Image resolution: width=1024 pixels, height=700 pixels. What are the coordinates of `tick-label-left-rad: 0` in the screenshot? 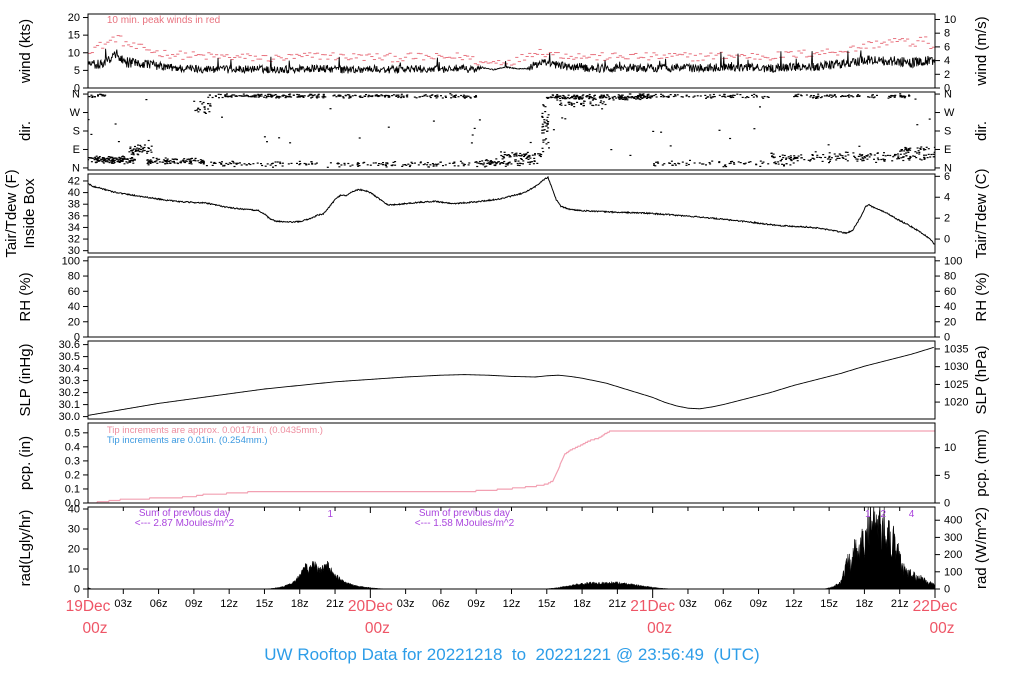 It's located at (77, 590).